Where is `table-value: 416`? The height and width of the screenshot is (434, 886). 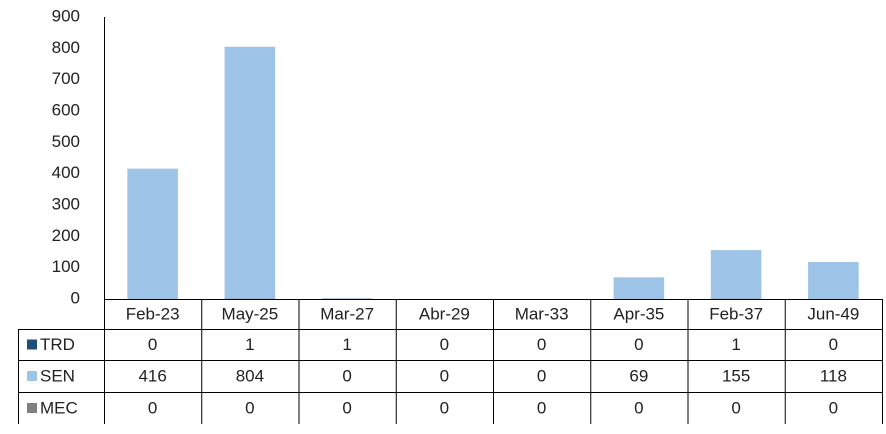 table-value: 416 is located at coordinates (152, 375).